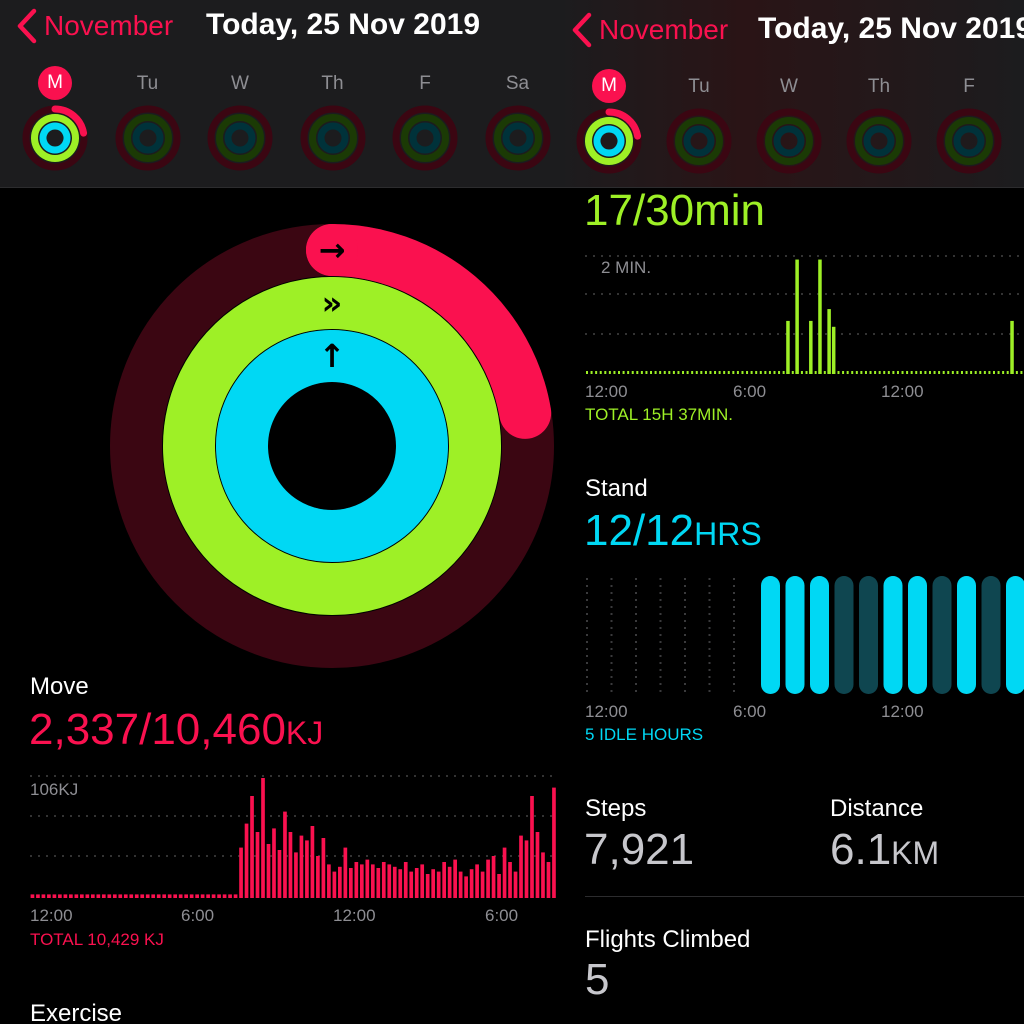 This screenshot has height=1024, width=1024. Describe the element at coordinates (97, 939) in the screenshot. I see `move-total: TOTAL 10,429 KJ` at that location.